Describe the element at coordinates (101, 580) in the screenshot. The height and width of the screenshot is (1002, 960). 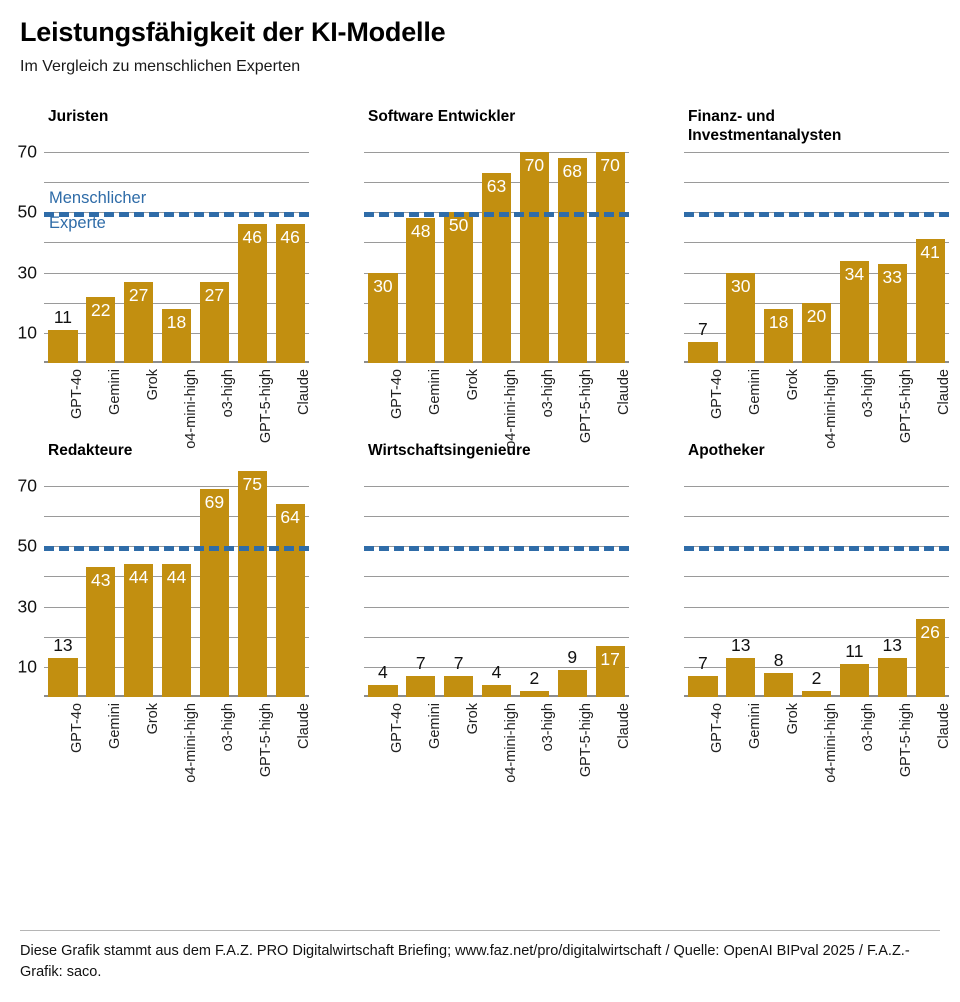
I see `bar-value-label: 43` at that location.